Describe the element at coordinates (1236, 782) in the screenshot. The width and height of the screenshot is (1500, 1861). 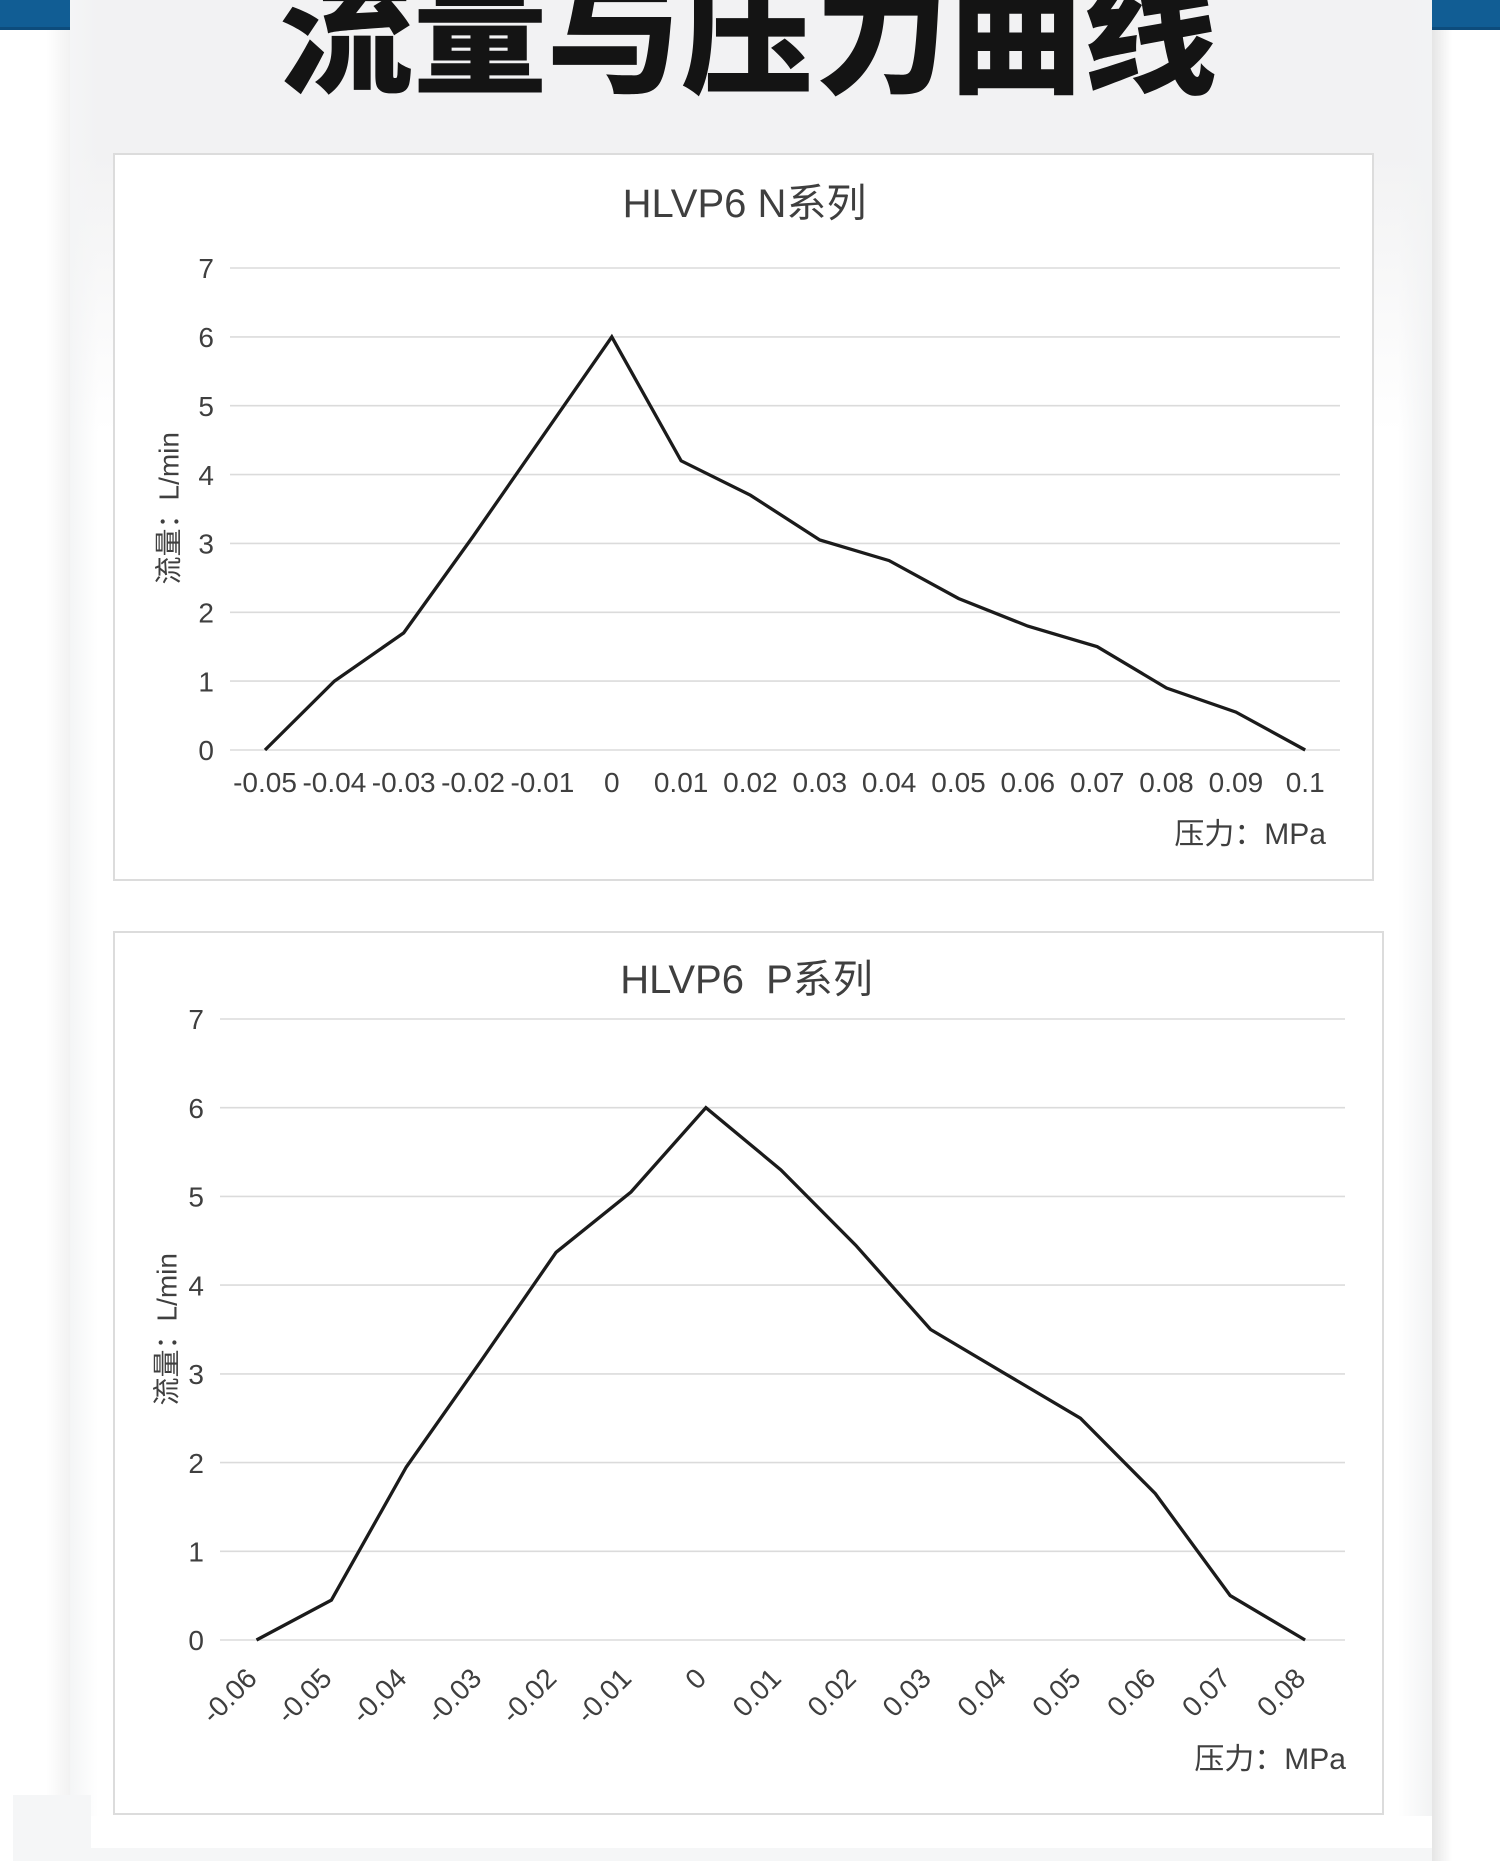
I see `svg-text: 0.09` at that location.